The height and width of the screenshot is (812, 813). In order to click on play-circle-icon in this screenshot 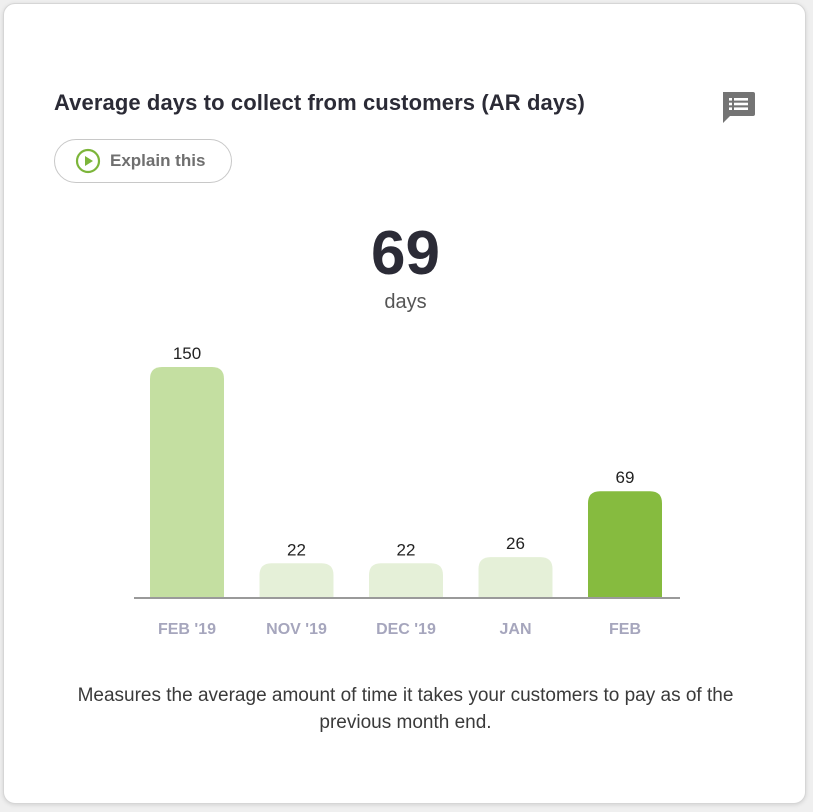, I will do `click(88, 161)`.